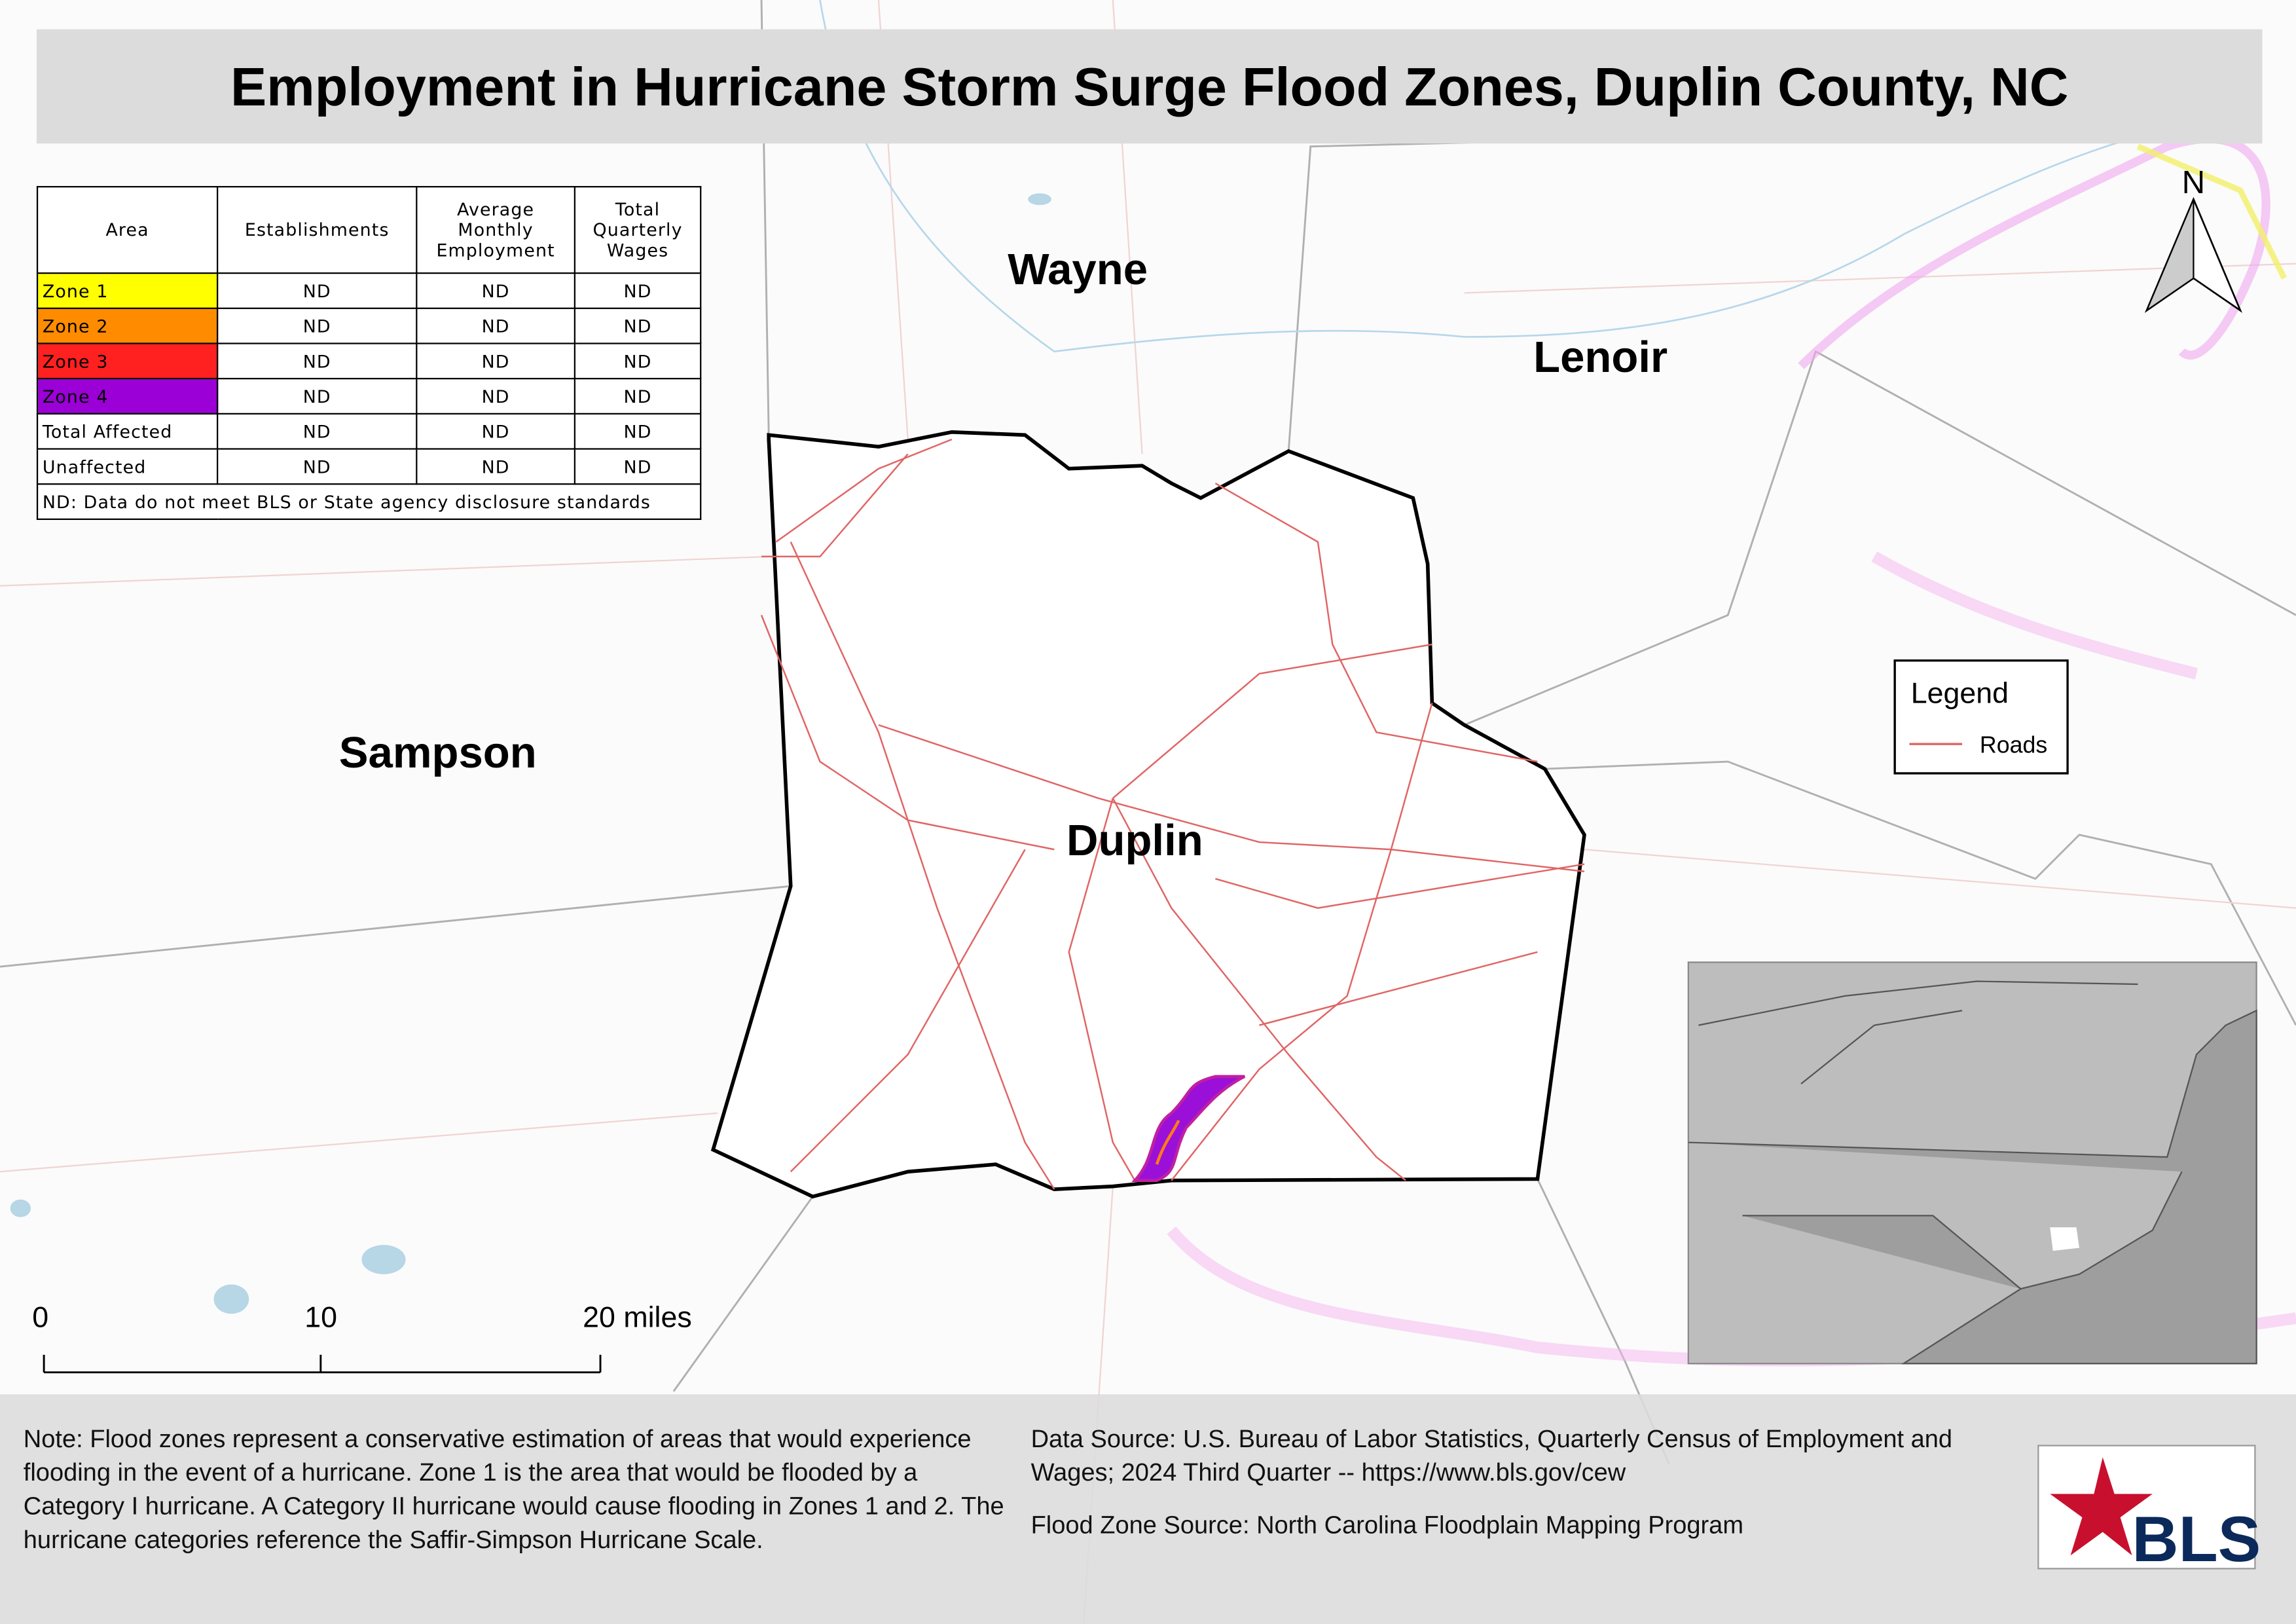  I want to click on north-arrow-shade, so click(2170, 255).